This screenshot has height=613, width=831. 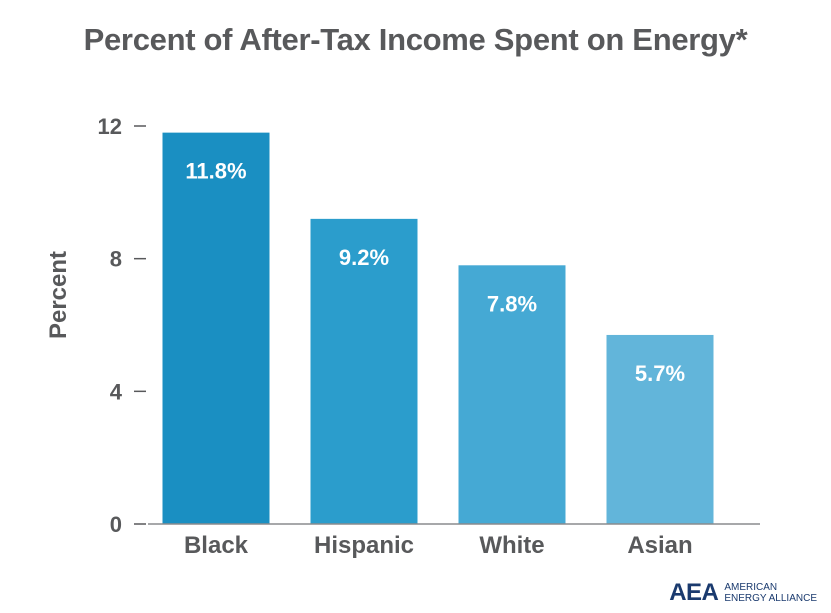 I want to click on y-tick-label: 0, so click(x=116, y=524).